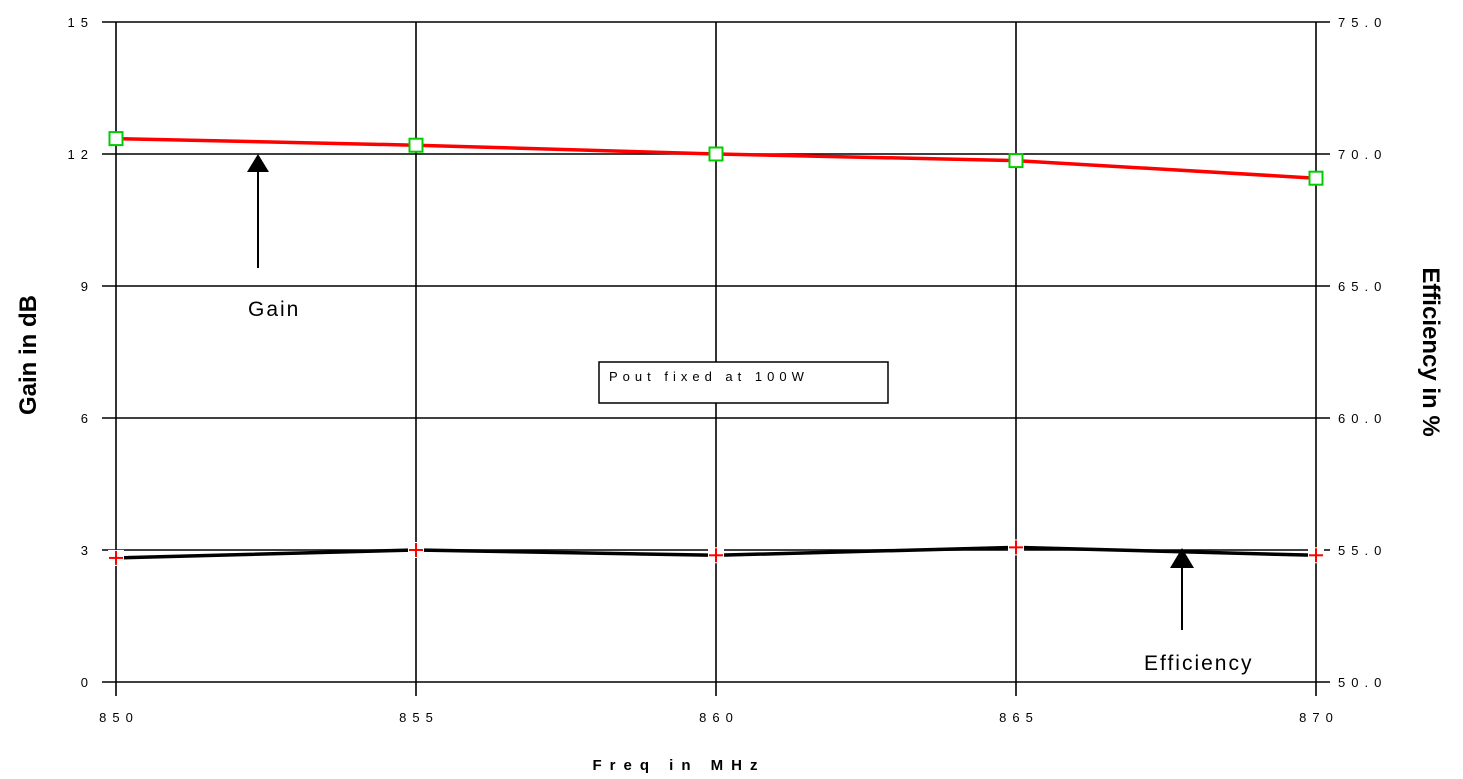 The height and width of the screenshot is (779, 1463). I want to click on efficiency-annotation: Efficiency, so click(1199, 611).